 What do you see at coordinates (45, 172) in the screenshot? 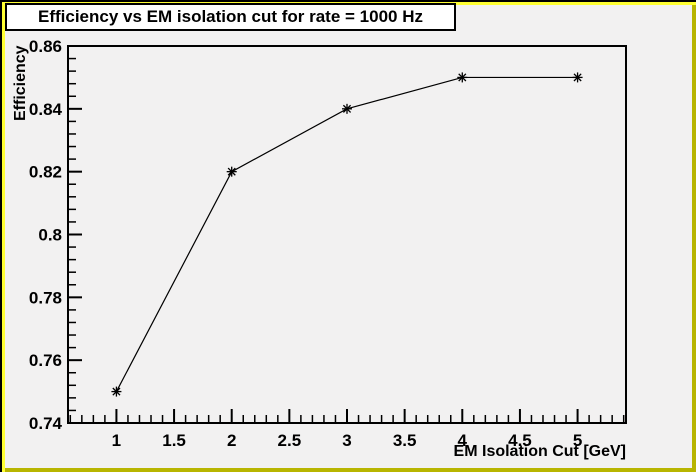
I see `y-tick-label: 0.82` at bounding box center [45, 172].